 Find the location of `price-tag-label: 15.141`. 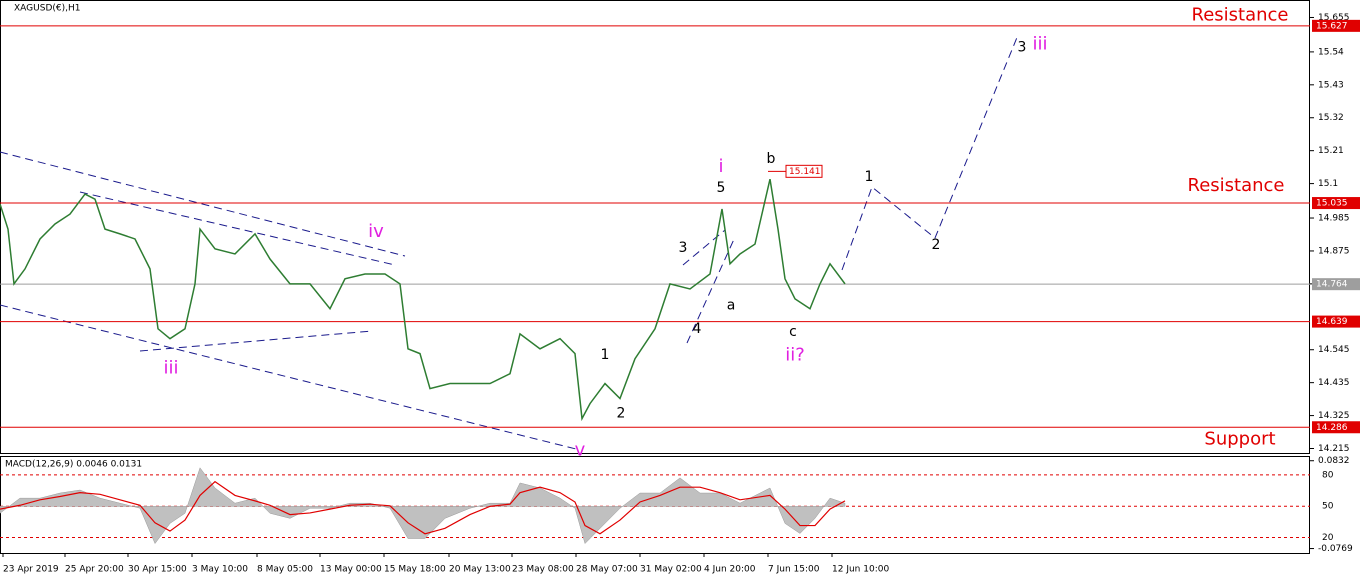

price-tag-label: 15.141 is located at coordinates (805, 172).